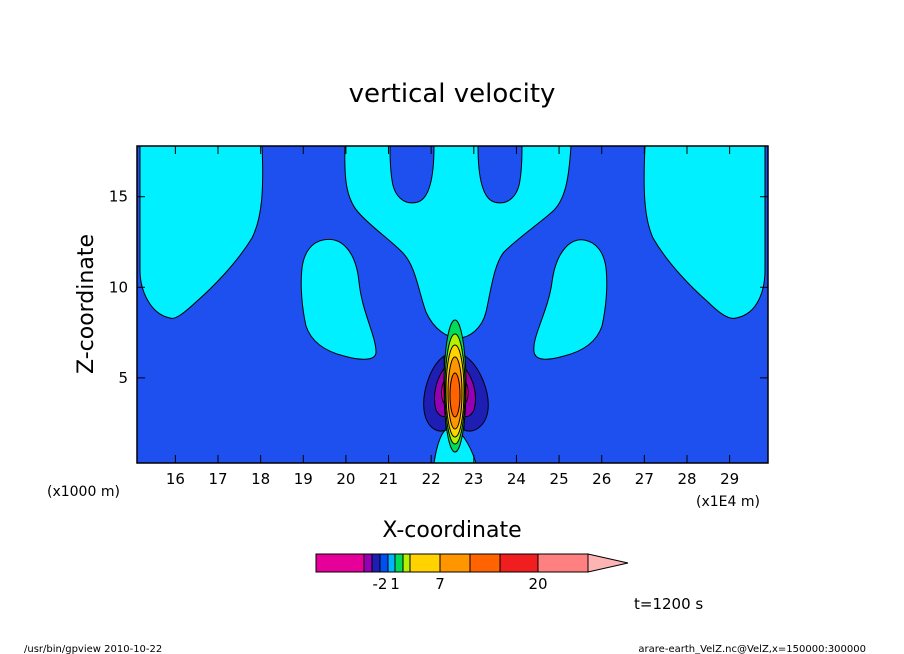 This screenshot has width=904, height=654. What do you see at coordinates (729, 479) in the screenshot?
I see `x-tick-label: 29` at bounding box center [729, 479].